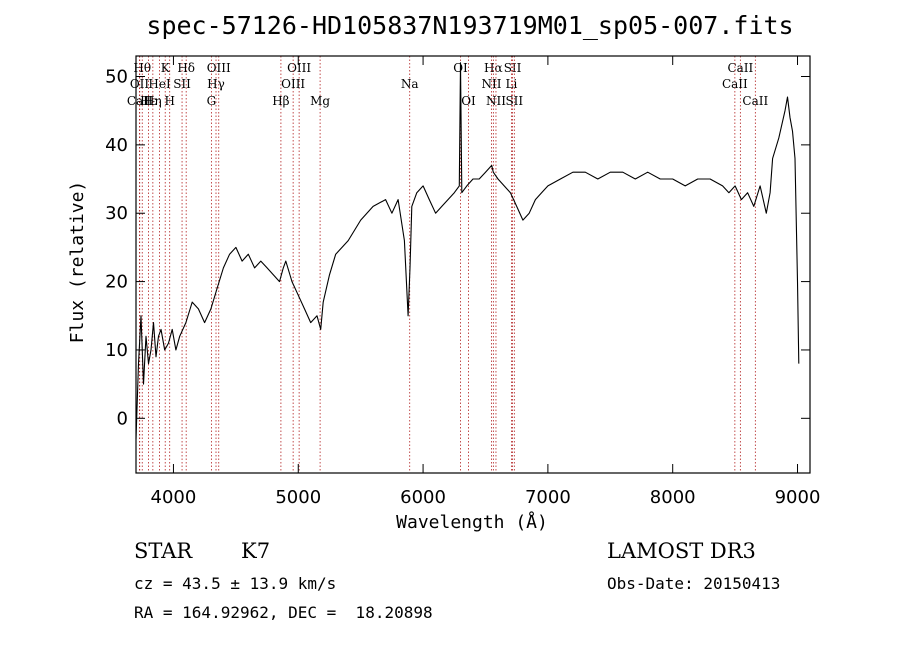  Describe the element at coordinates (280, 101) in the screenshot. I see `line-marker-label: Hβ` at that location.